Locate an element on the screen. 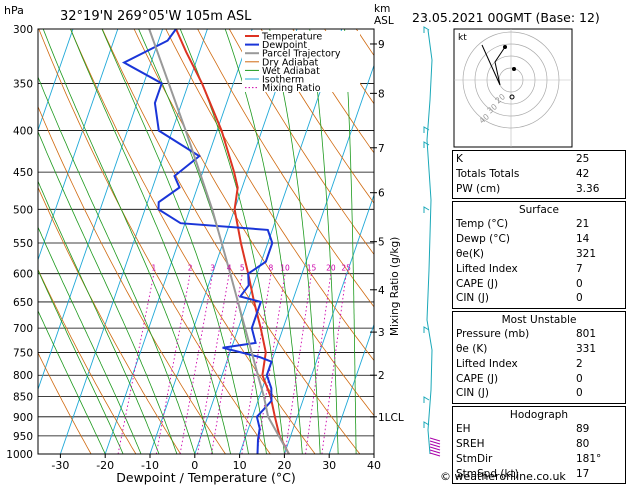 This screenshot has width=629, height=486. hodograph-title: Hodograph is located at coordinates (539, 415).